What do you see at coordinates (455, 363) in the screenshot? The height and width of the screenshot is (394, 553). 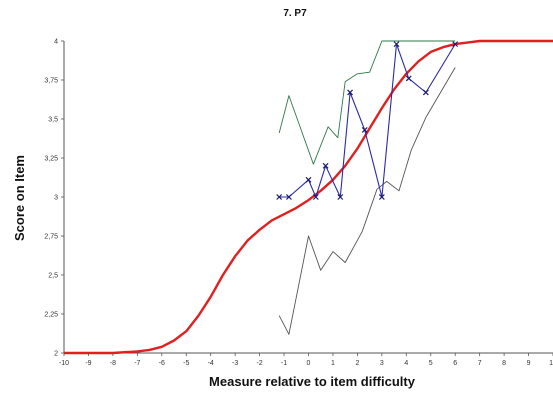 I see `x-tick-label: 6` at bounding box center [455, 363].